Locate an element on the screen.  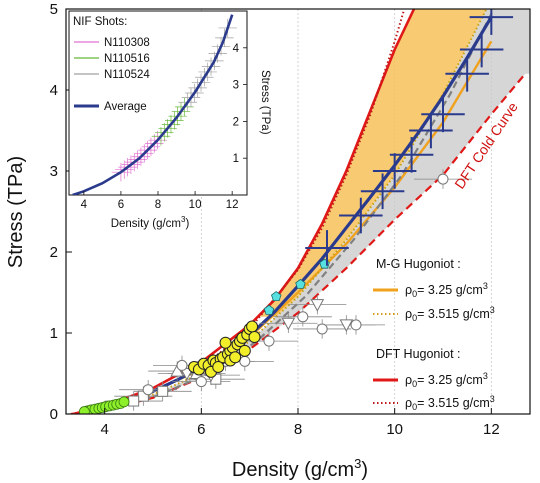
dft-legend-entry-a: ρ0= 3.25 g/cm3 is located at coordinates (446, 380).